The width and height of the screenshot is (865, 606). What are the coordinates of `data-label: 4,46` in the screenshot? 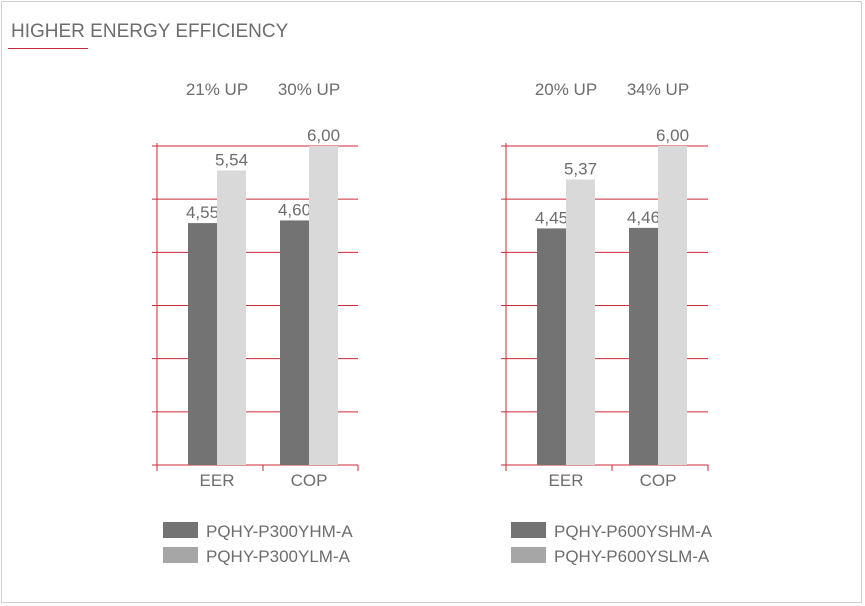 It's located at (643, 217).